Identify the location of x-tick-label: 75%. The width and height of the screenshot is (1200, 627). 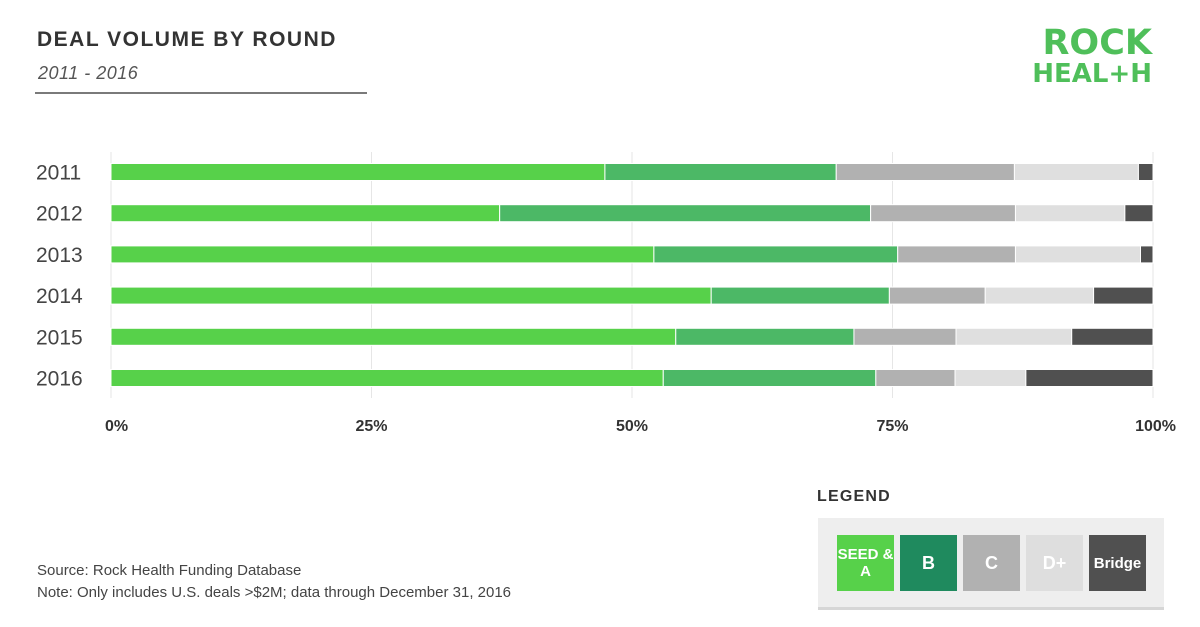
(892, 426).